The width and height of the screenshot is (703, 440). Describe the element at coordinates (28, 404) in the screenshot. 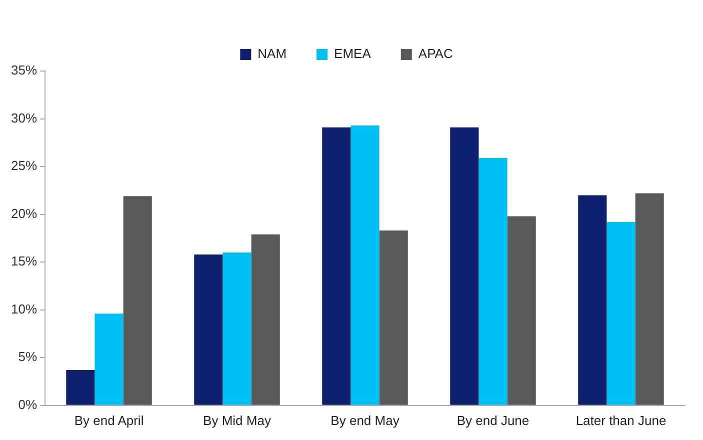

I see `y-tick-label: 0%` at that location.